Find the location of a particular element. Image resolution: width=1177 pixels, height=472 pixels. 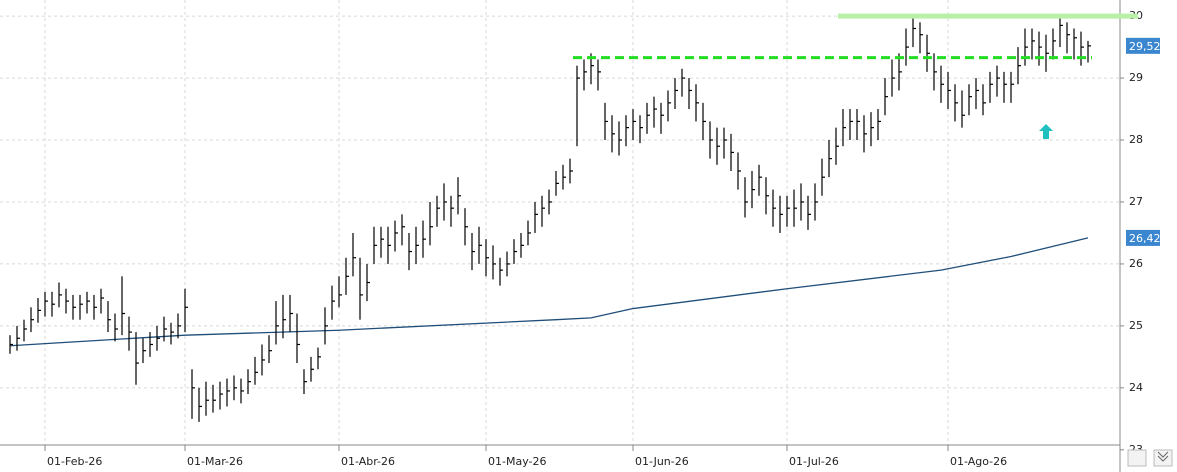

x-tick-label: 01-Ago-26 is located at coordinates (978, 461).